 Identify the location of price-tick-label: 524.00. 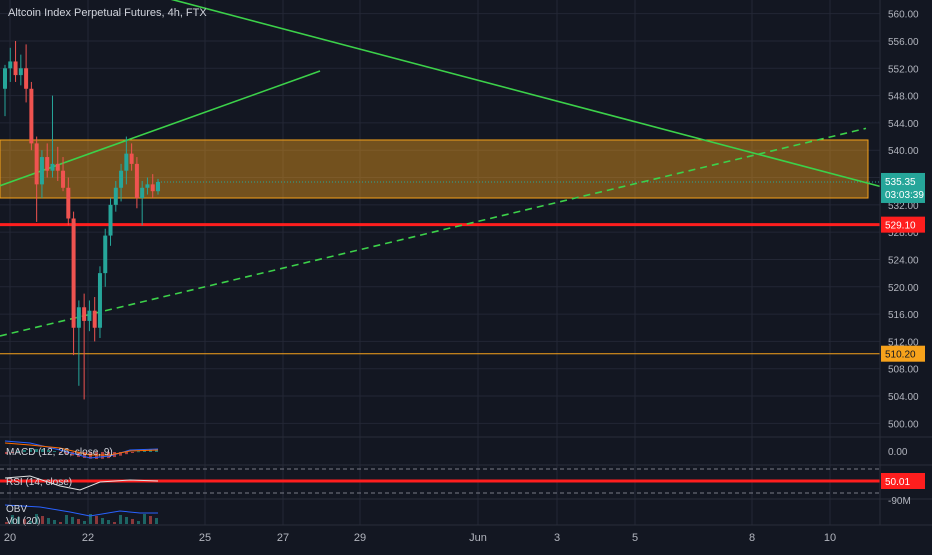
(903, 260).